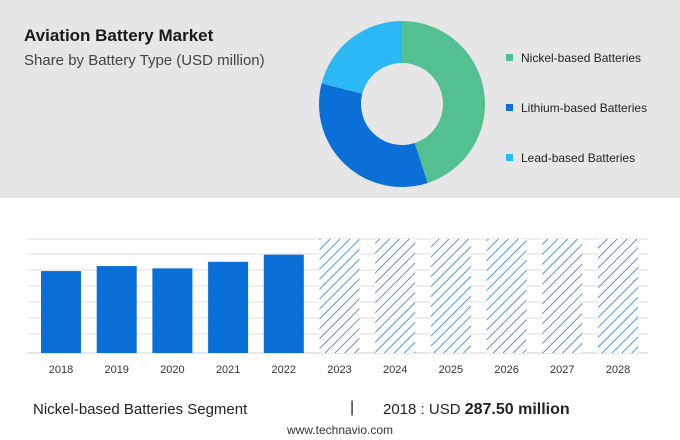 This screenshot has height=440, width=680. I want to click on x-tick-label: 2019, so click(116, 370).